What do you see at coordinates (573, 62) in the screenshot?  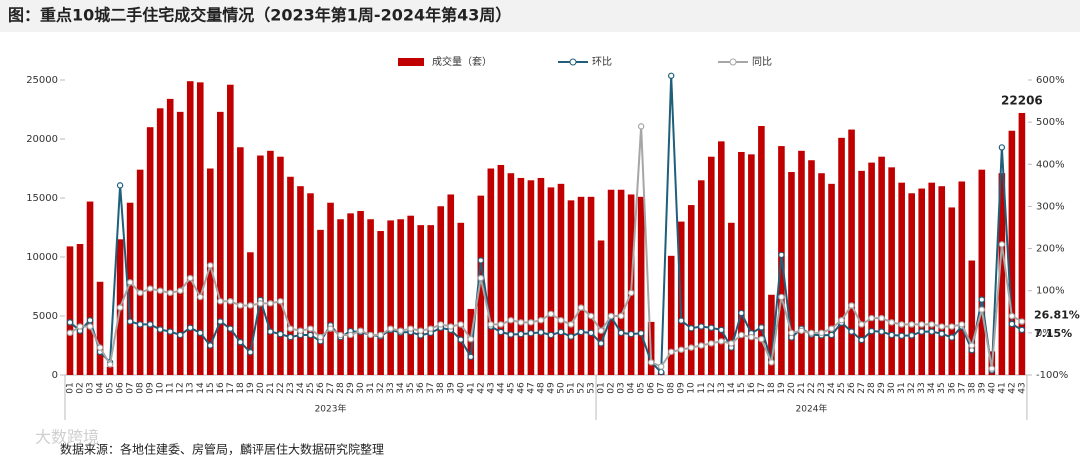 I see `legend-swatch` at bounding box center [573, 62].